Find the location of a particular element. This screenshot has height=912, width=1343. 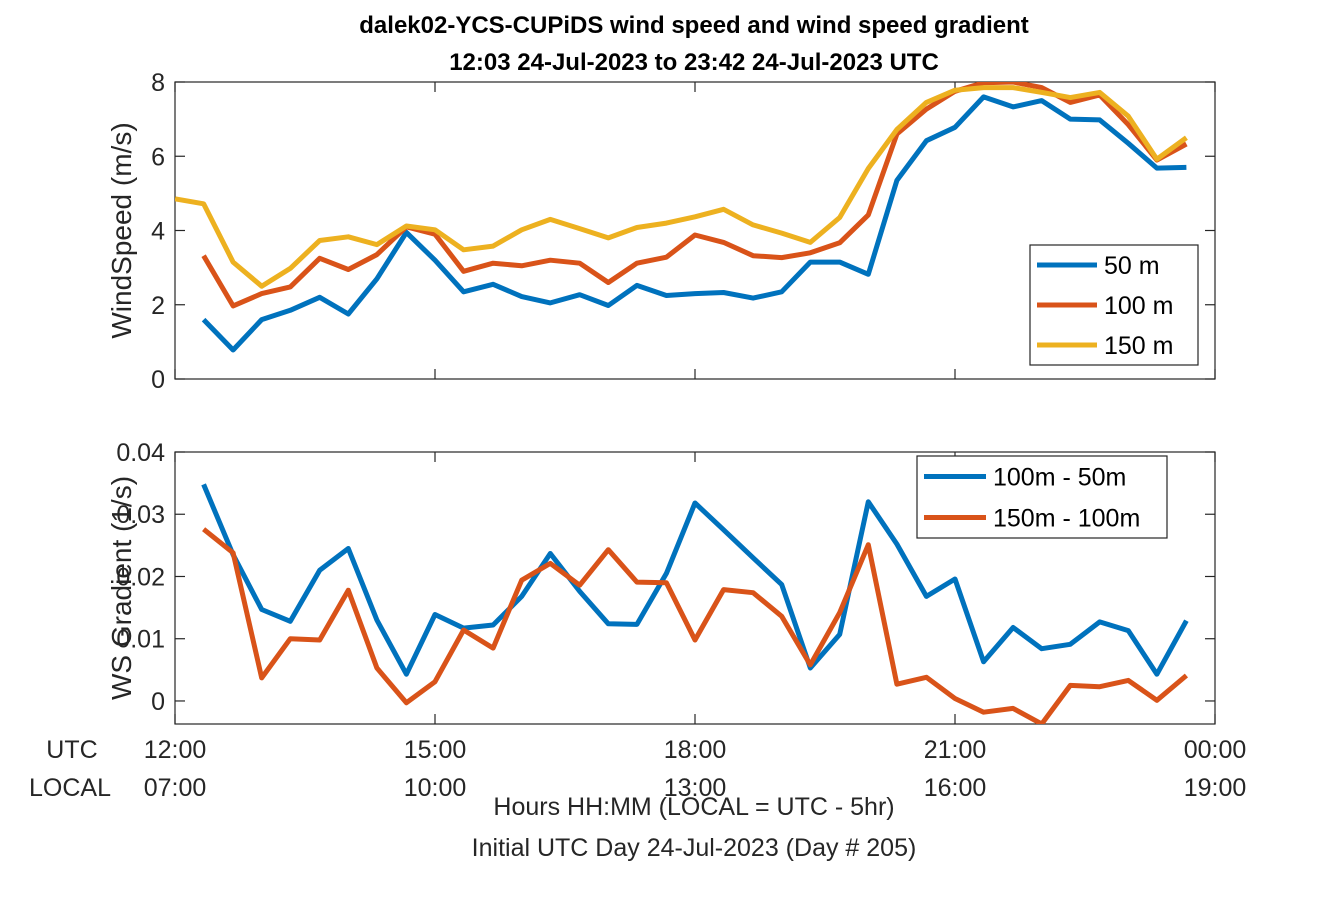

y-tick-label: 4 is located at coordinates (158, 232).